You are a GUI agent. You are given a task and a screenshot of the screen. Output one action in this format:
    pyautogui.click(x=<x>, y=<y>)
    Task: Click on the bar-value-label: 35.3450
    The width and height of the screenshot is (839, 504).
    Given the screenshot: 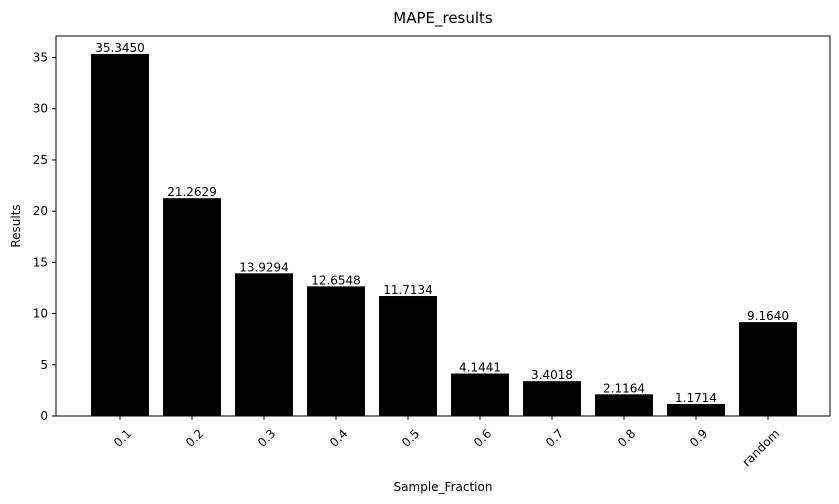 What is the action you would take?
    pyautogui.click(x=120, y=48)
    